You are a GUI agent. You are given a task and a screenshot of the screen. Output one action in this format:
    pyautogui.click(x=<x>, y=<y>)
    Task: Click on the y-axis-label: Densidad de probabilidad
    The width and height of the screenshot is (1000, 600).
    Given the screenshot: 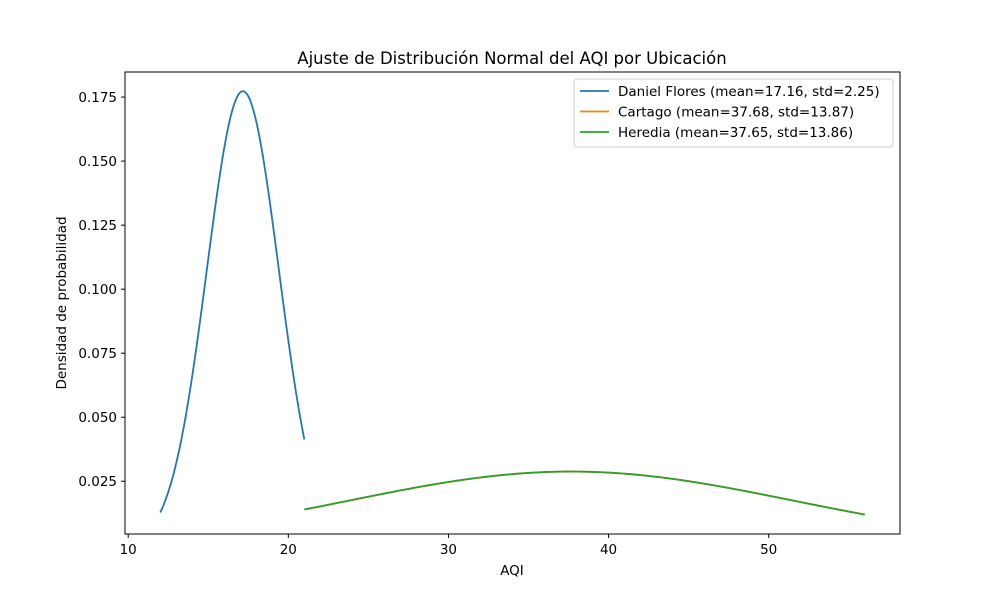 What is the action you would take?
    pyautogui.click(x=62, y=302)
    